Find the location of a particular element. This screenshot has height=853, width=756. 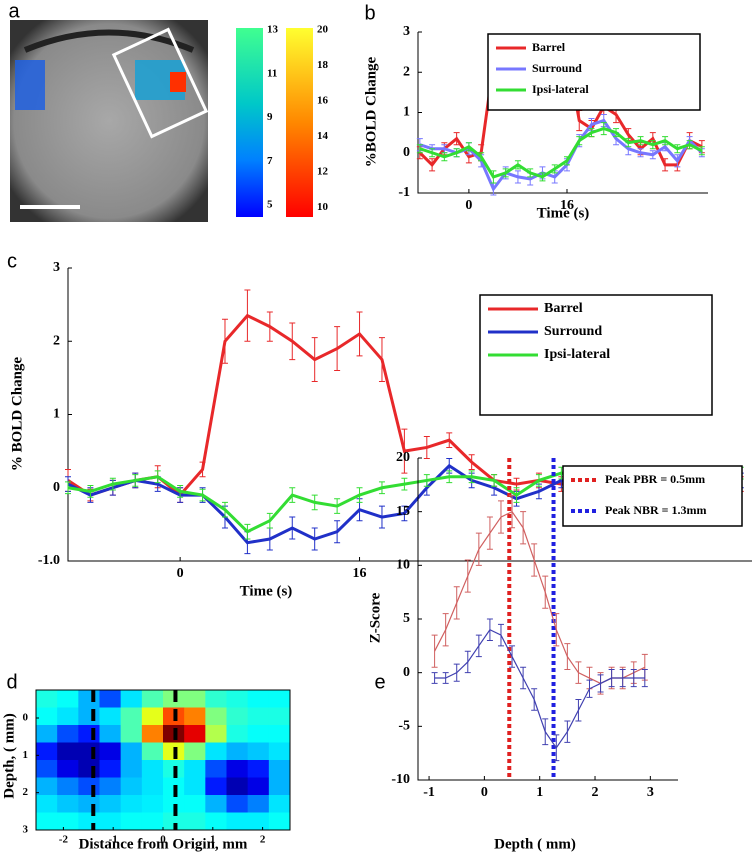

legend-label: Peak PBR = 0.5mm is located at coordinates (655, 479).